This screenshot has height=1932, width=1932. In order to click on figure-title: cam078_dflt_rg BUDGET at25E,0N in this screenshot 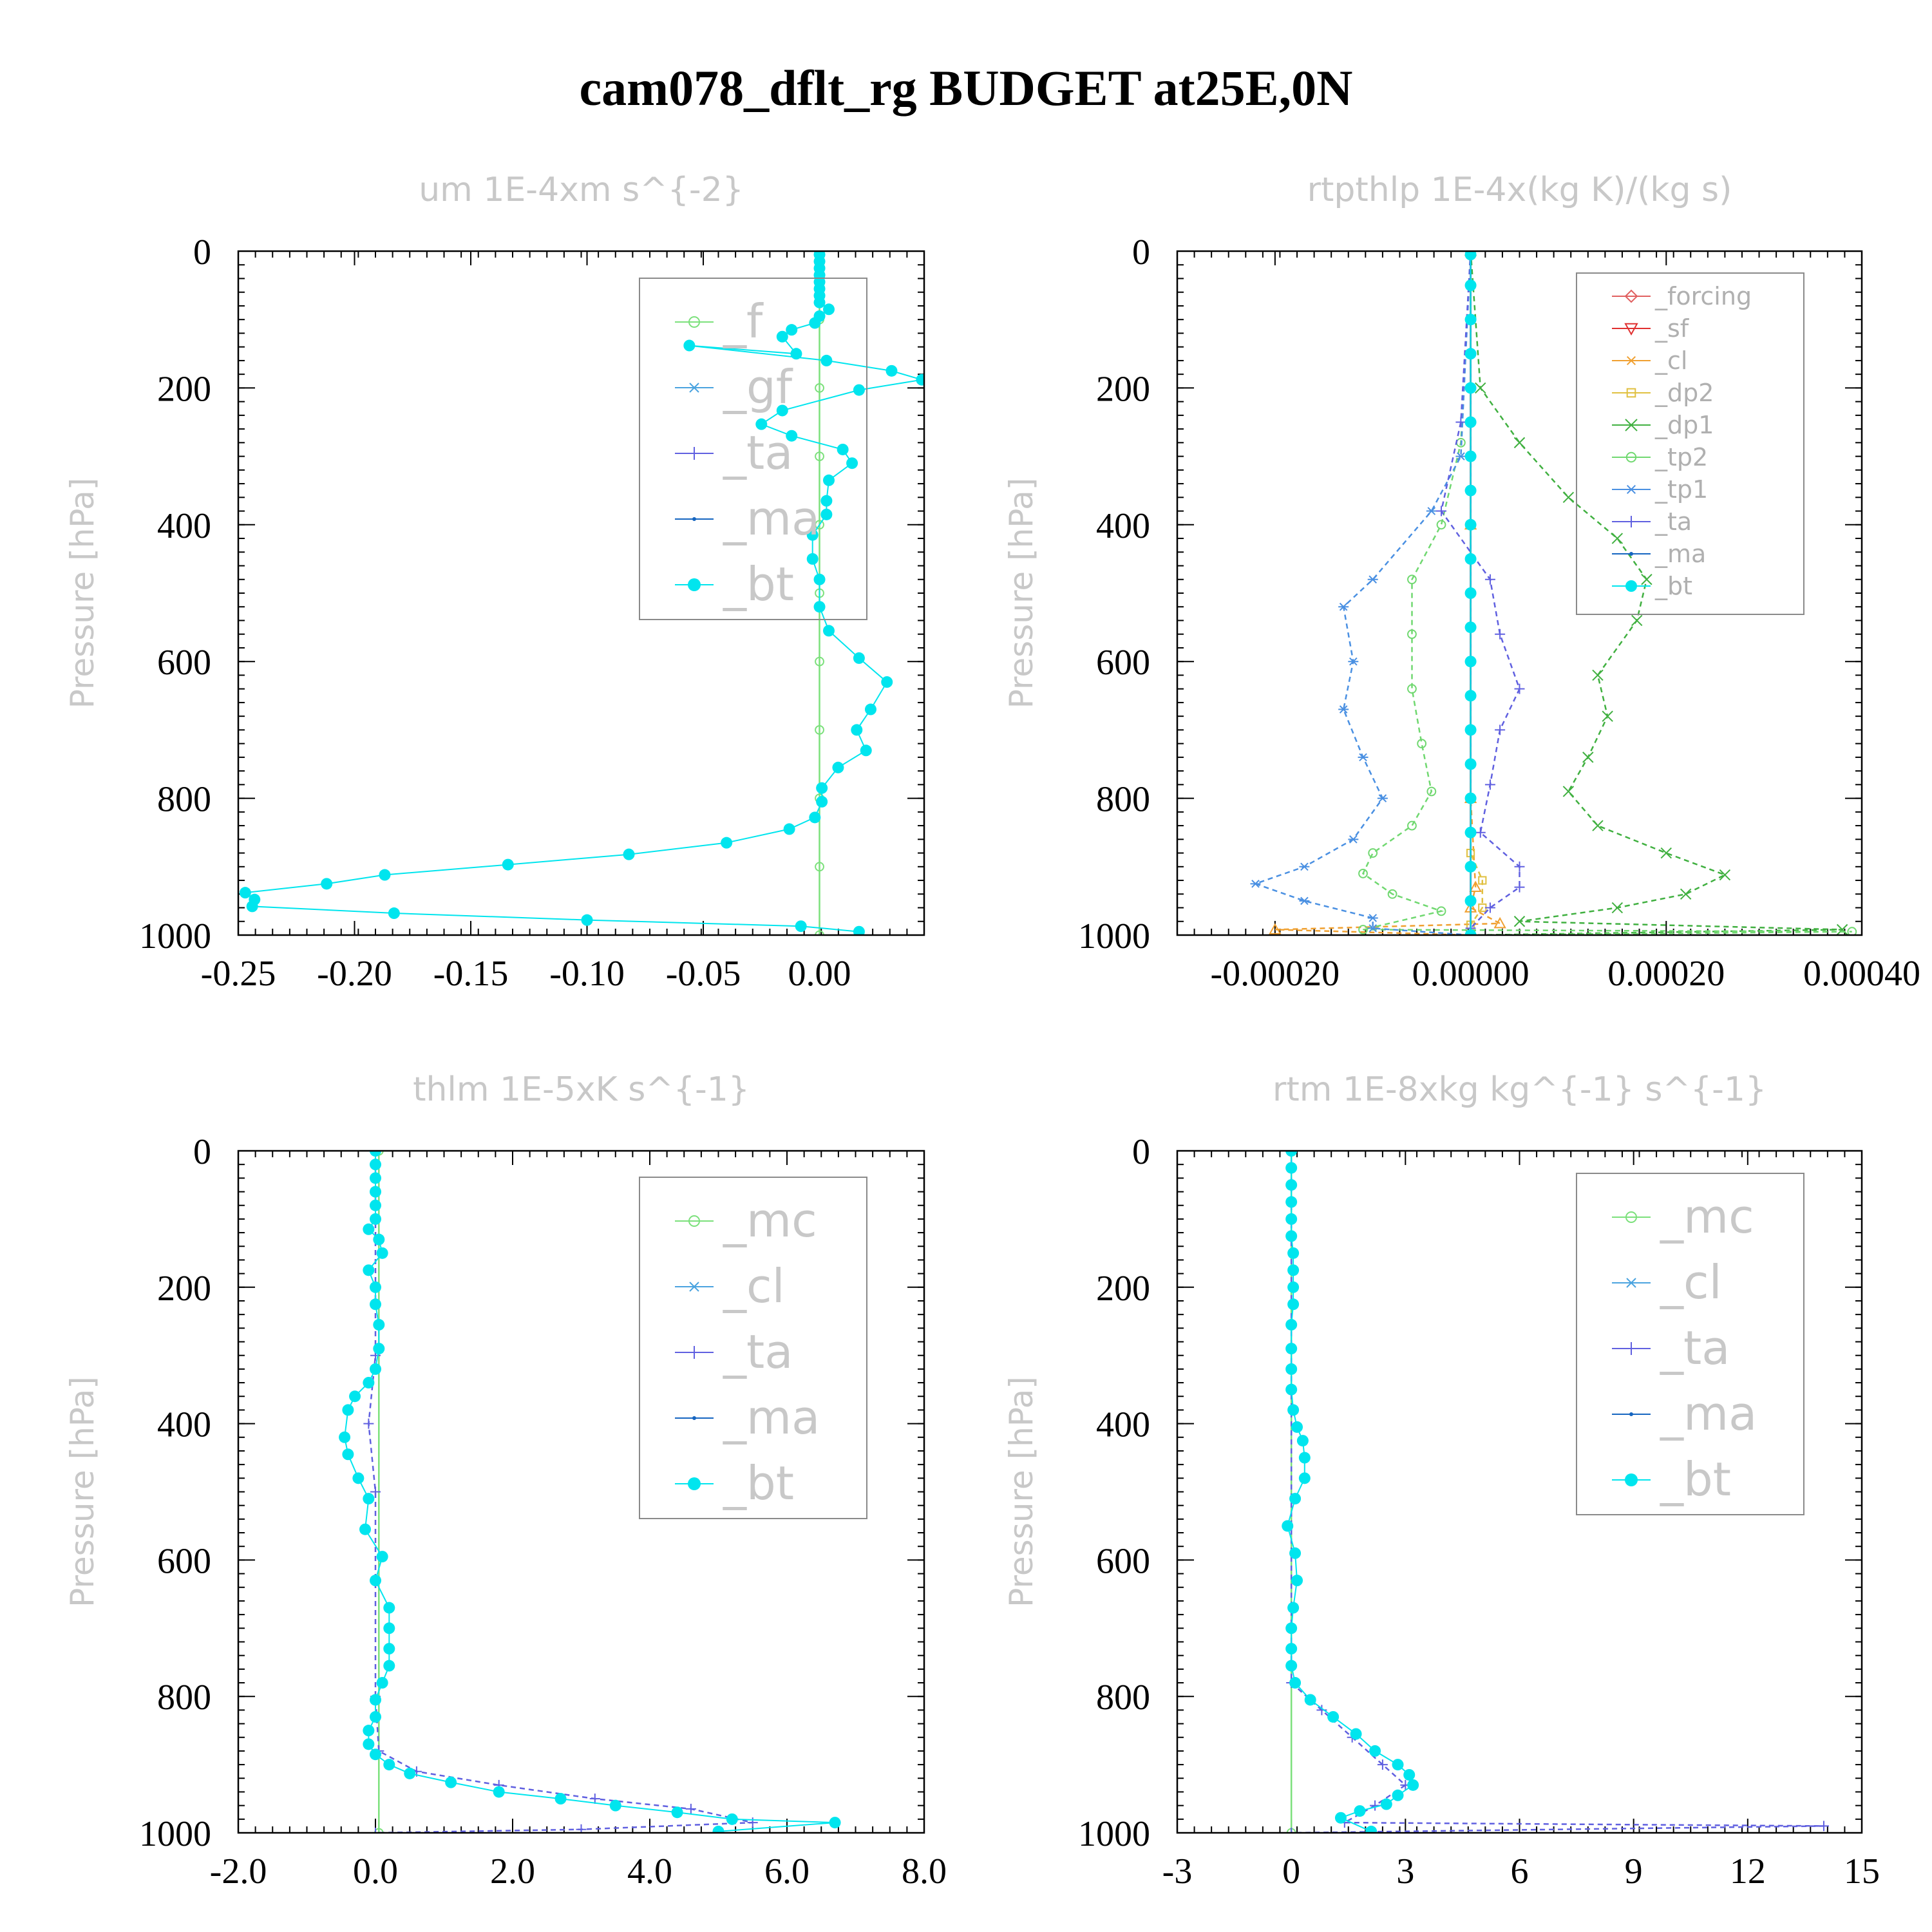, I will do `click(966, 88)`.